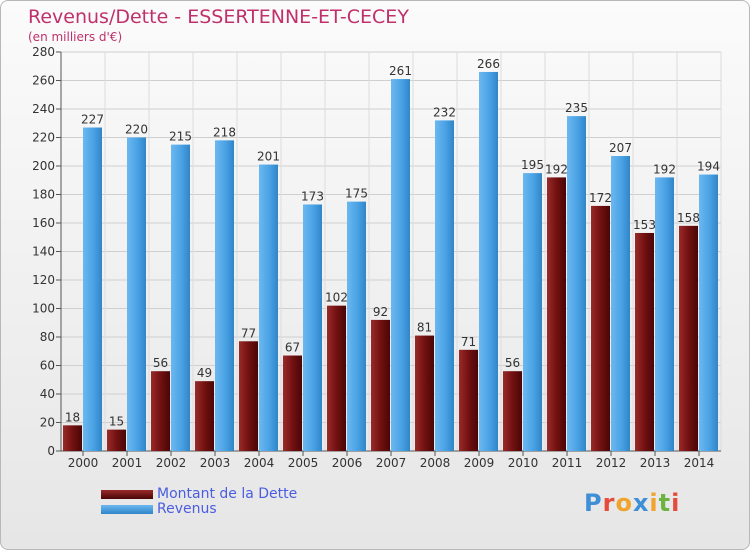  I want to click on data-label: 201, so click(268, 157).